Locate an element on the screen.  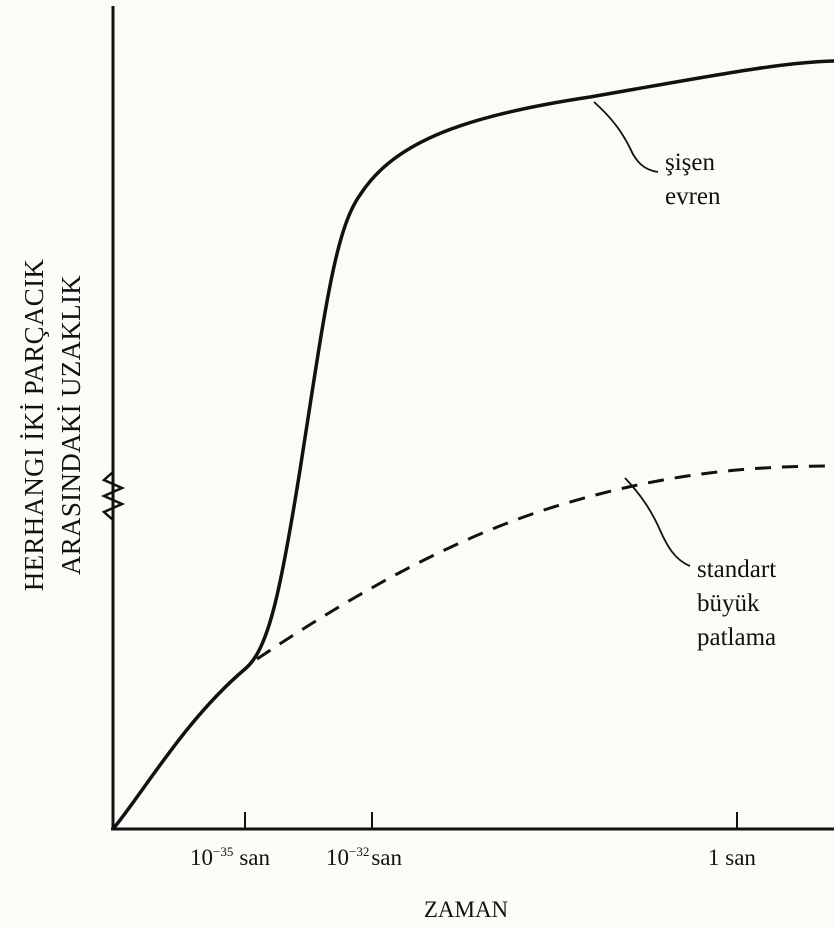
annotation-standart-line-3: patlama is located at coordinates (736, 637).